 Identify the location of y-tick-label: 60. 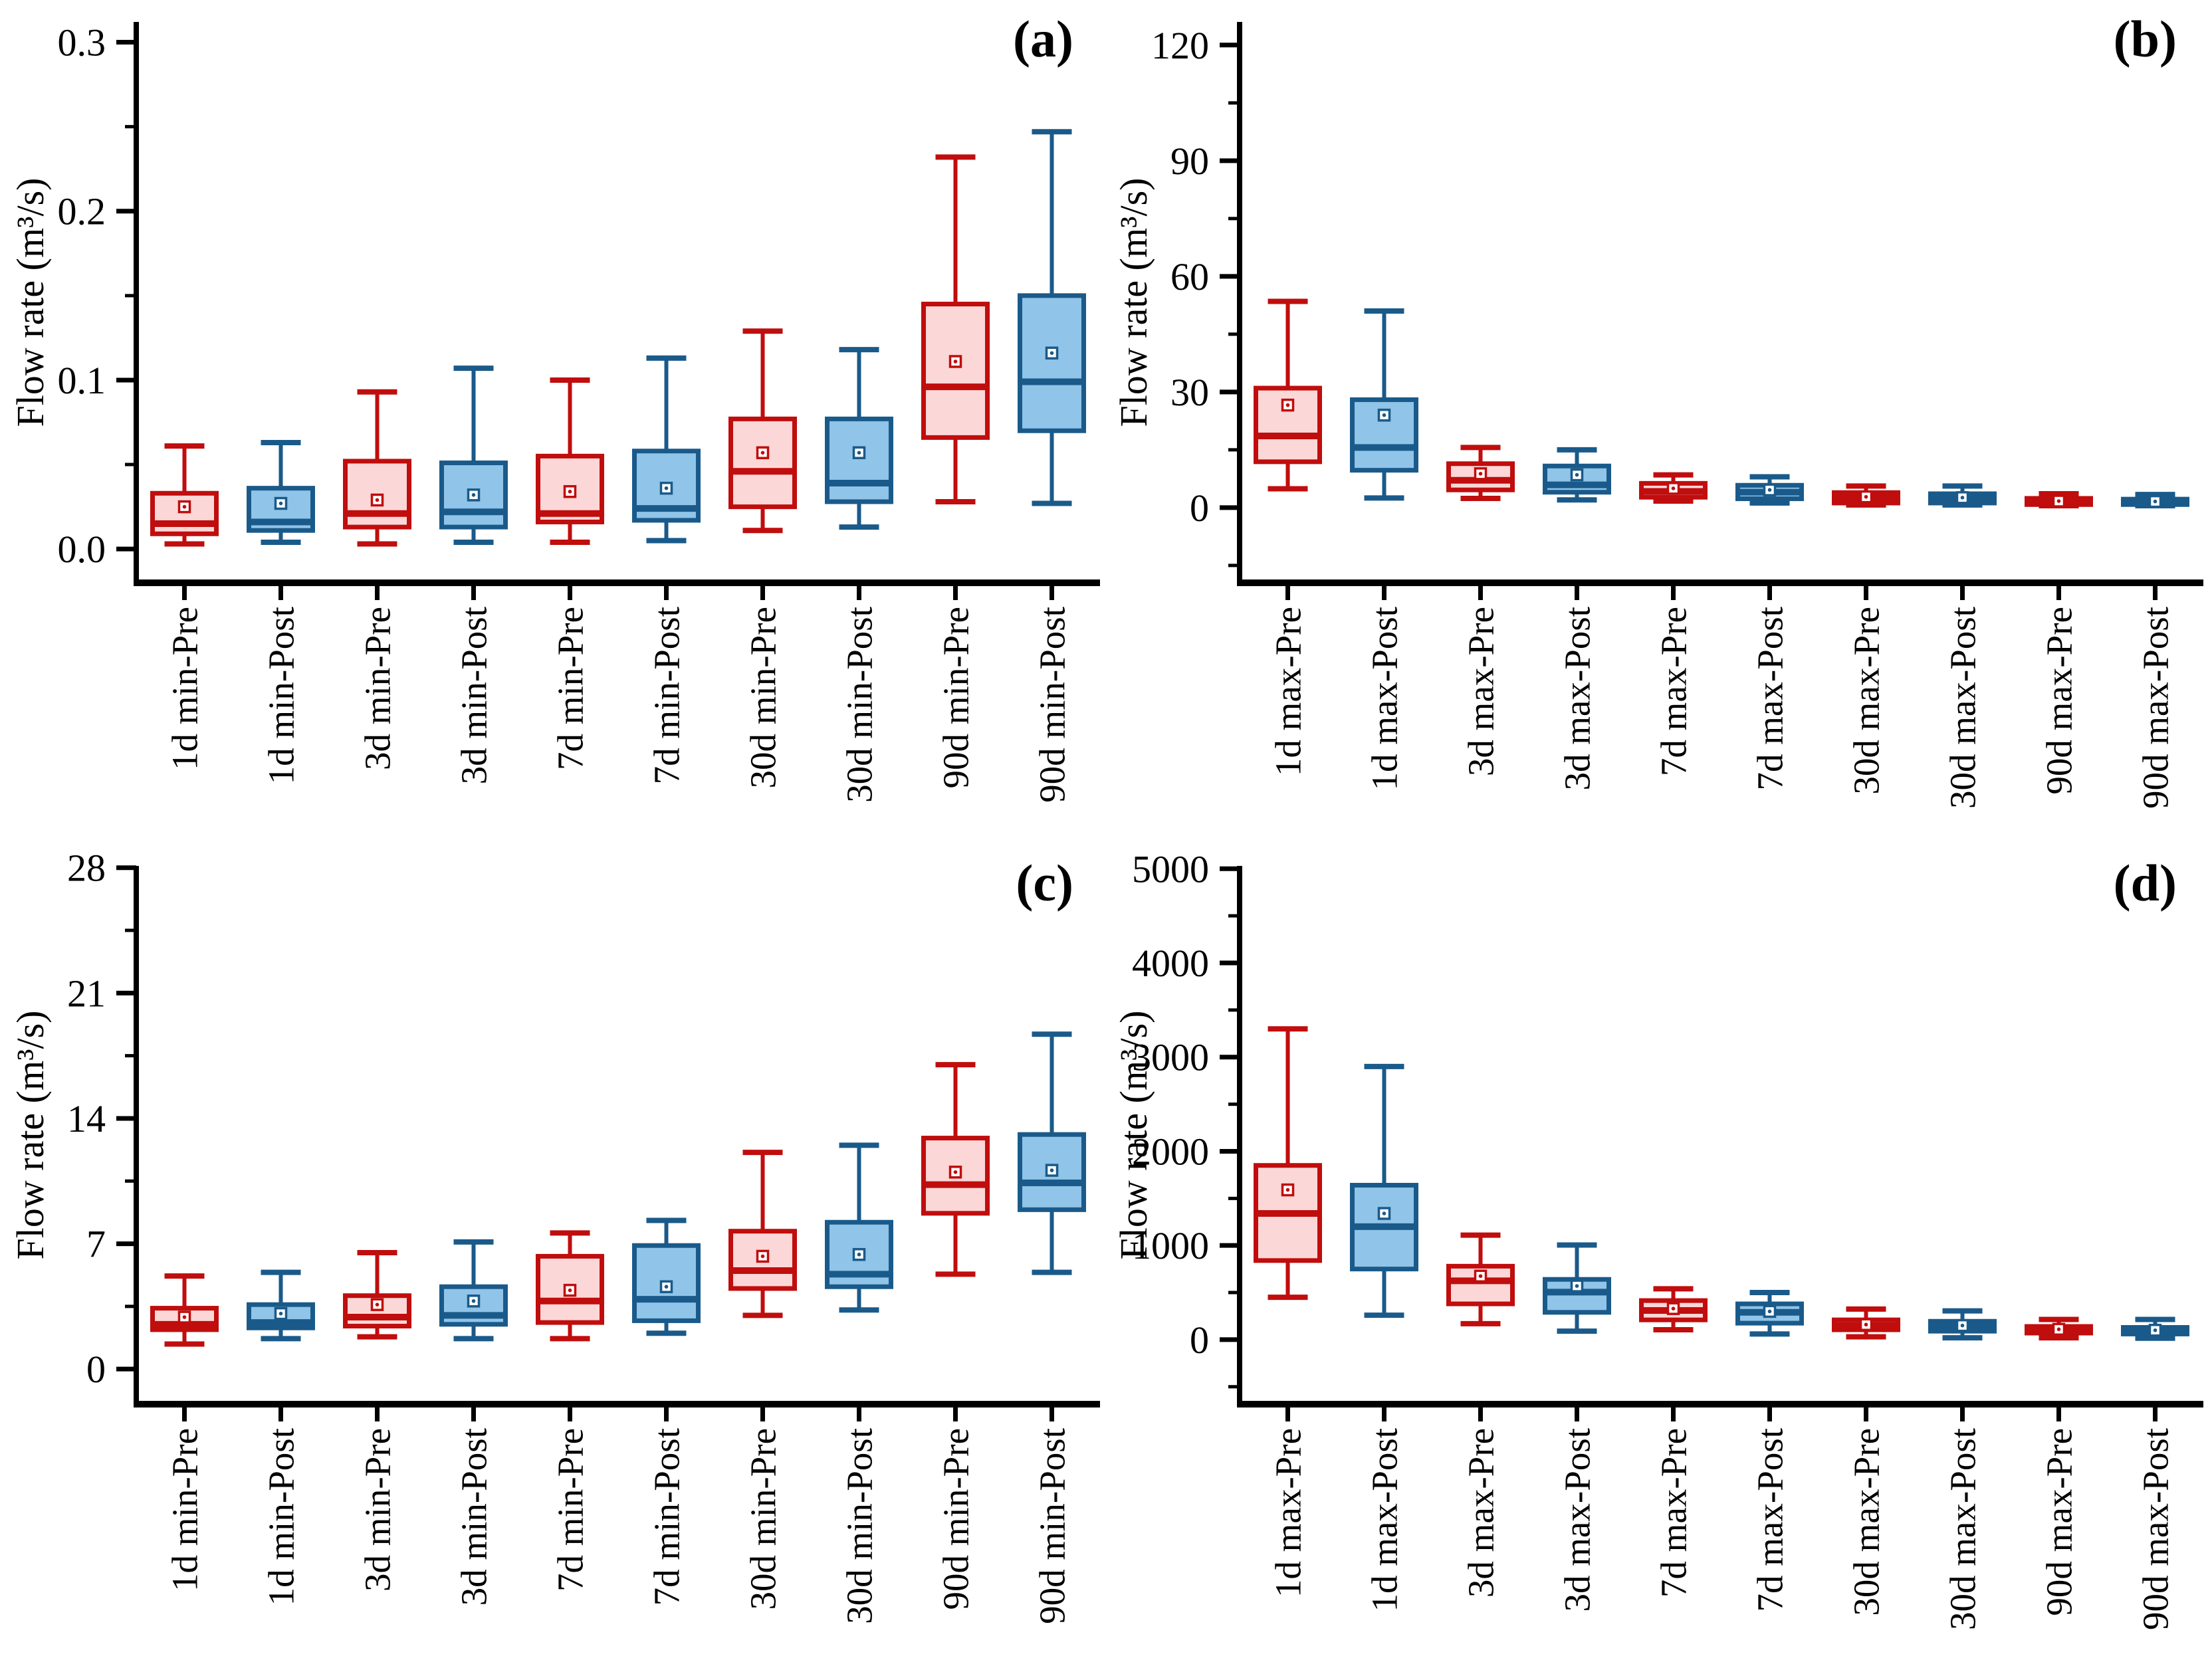
(1189, 276).